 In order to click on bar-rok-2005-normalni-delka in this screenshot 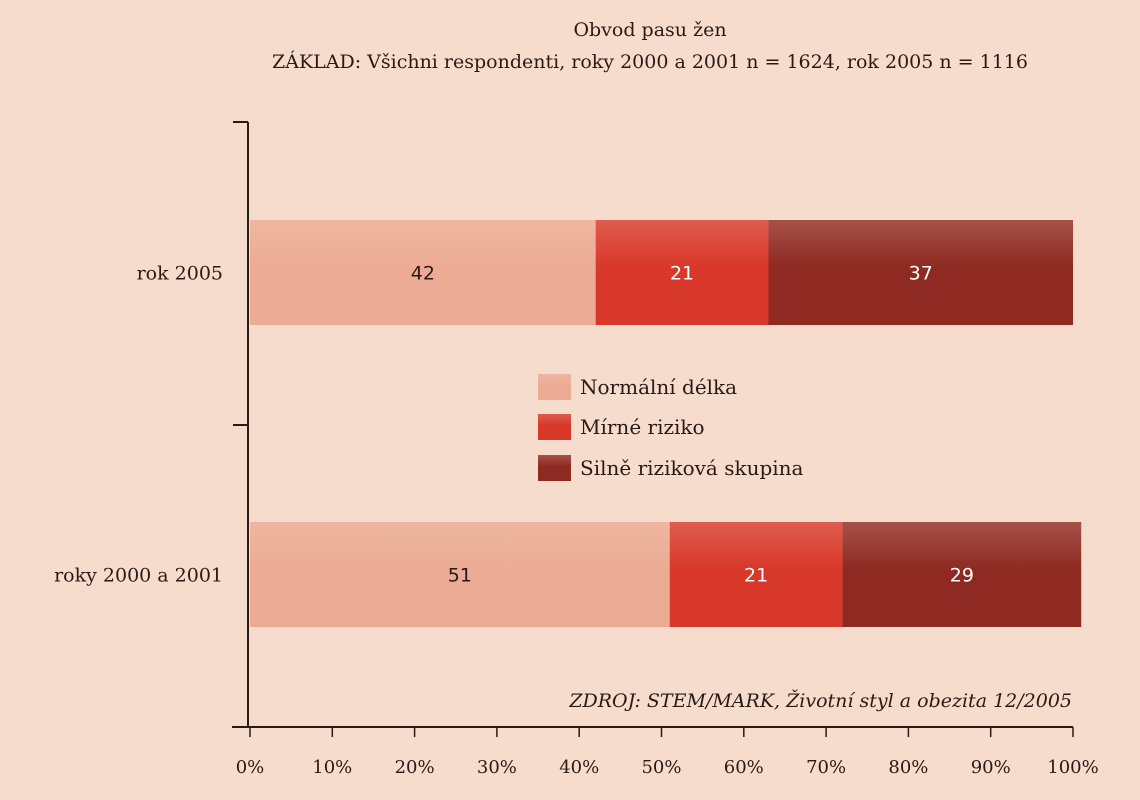, I will do `click(423, 272)`.